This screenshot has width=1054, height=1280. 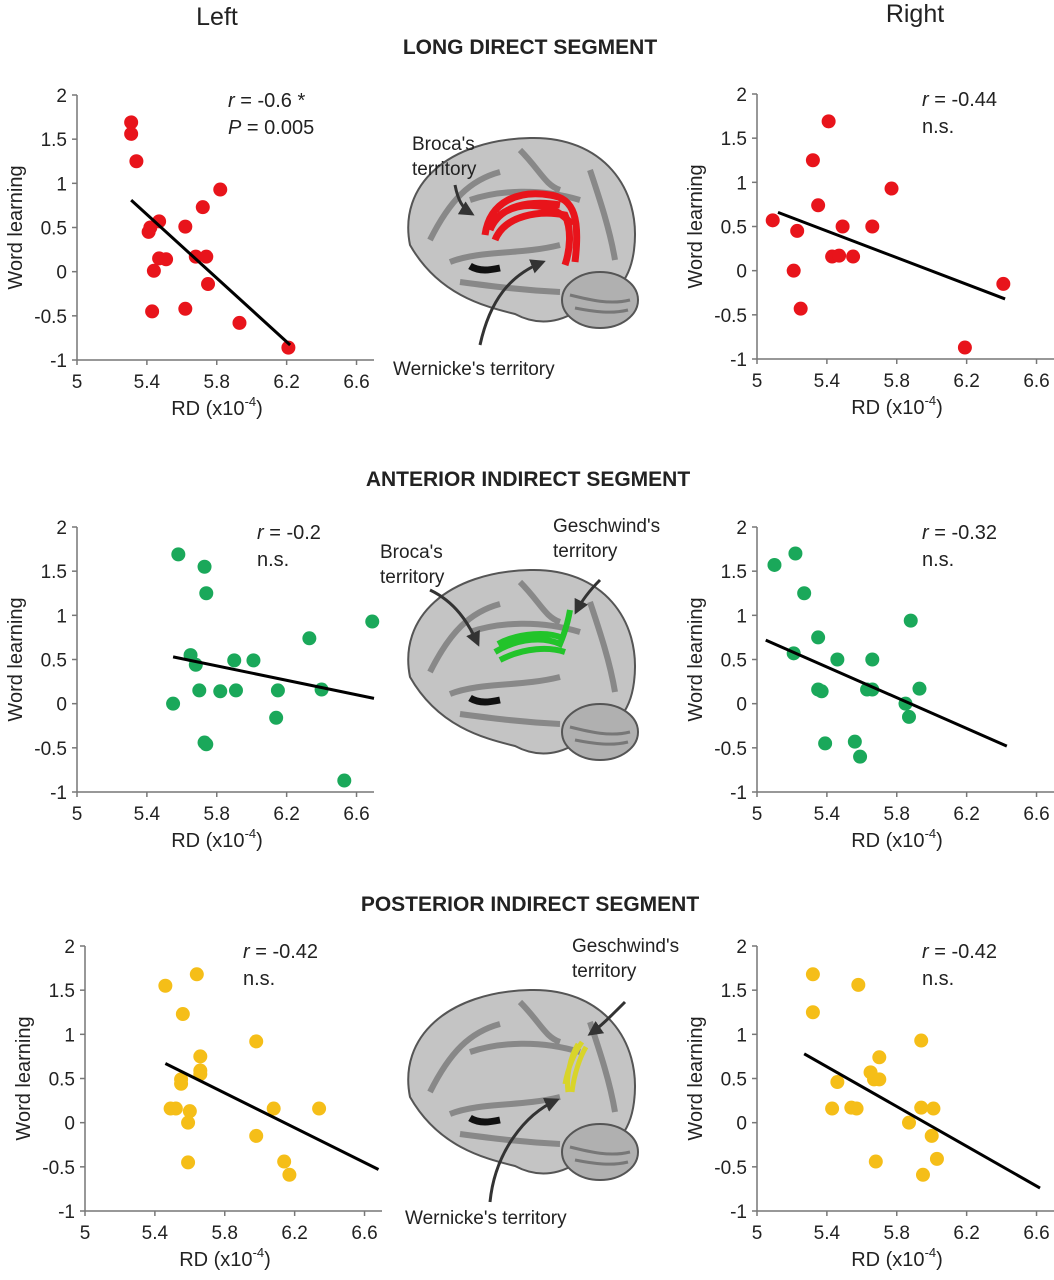 What do you see at coordinates (77, 382) in the screenshot?
I see `x-tick-label: 5` at bounding box center [77, 382].